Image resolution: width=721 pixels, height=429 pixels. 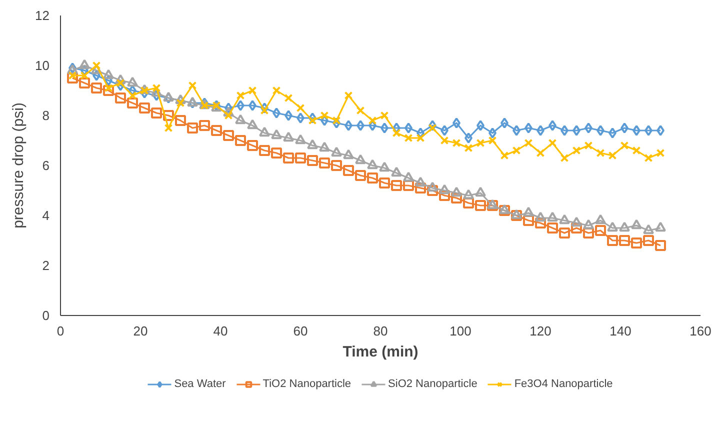 I want to click on x-tick-label: 120, so click(x=541, y=331).